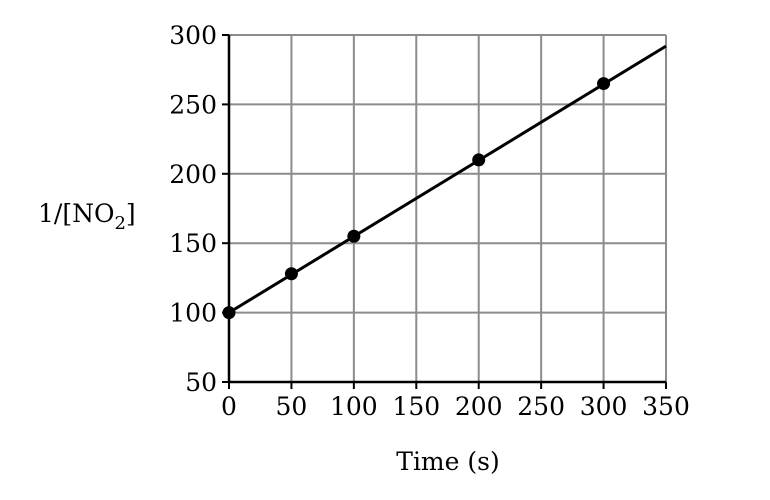 The image size is (770, 500). What do you see at coordinates (604, 406) in the screenshot?
I see `x-tick-label: 300` at bounding box center [604, 406].